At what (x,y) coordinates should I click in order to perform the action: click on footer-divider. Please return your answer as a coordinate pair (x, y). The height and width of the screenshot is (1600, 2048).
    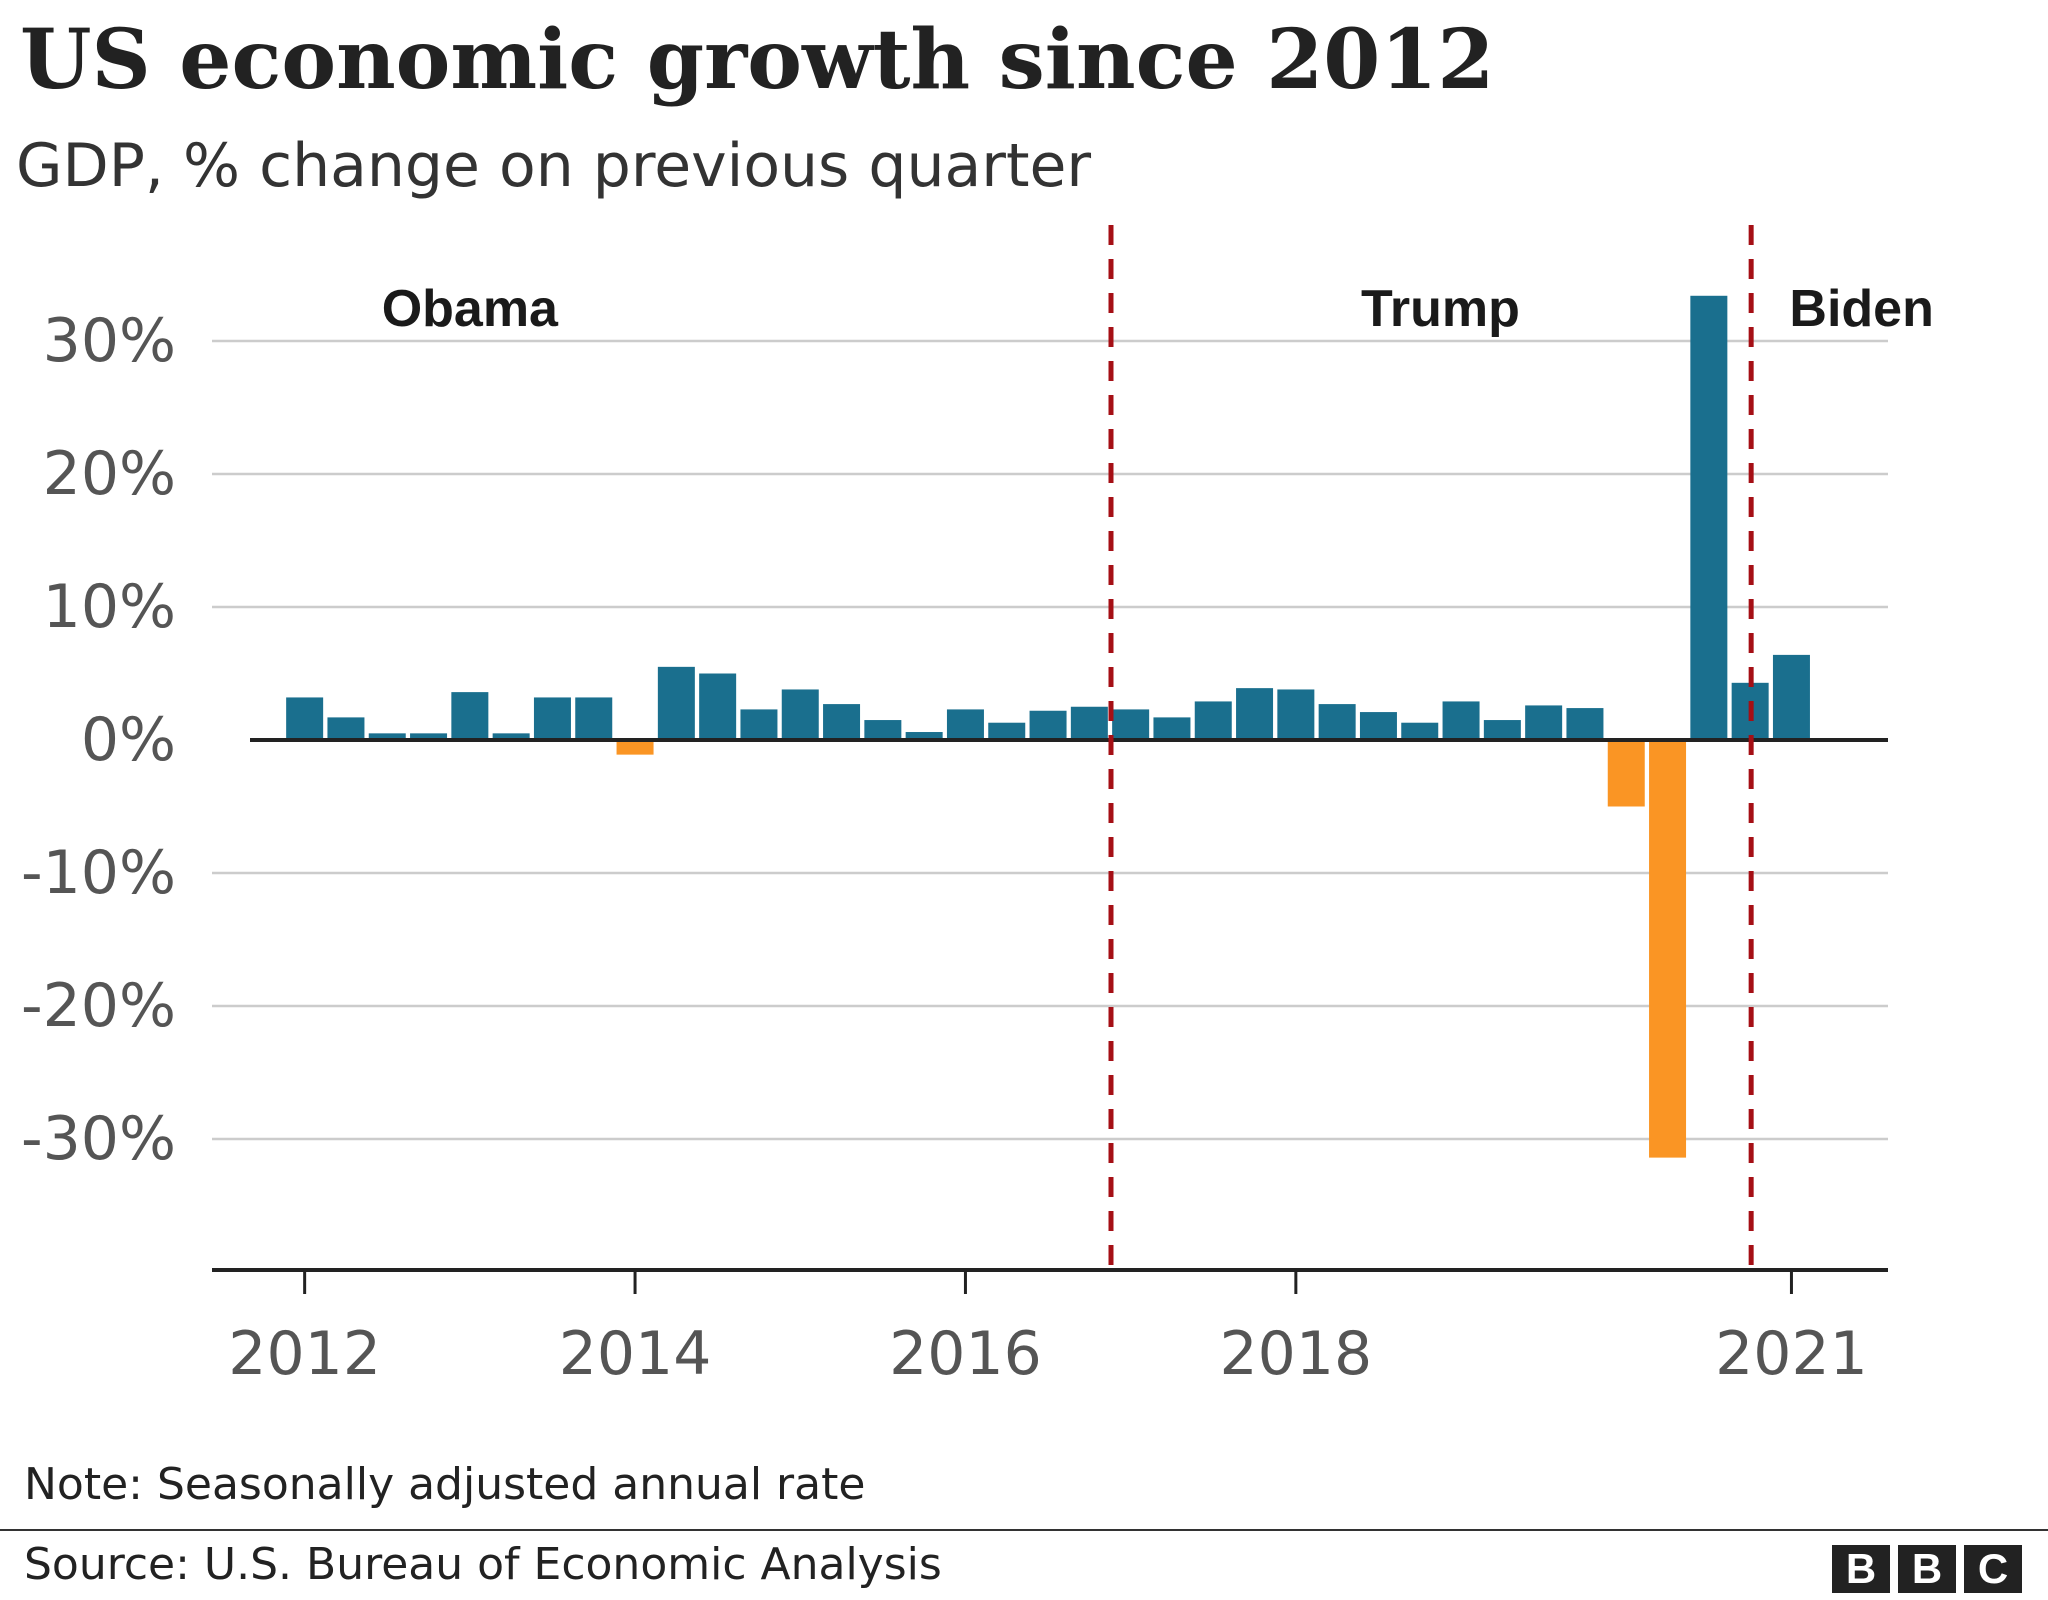
    Looking at the image, I should click on (1024, 1530).